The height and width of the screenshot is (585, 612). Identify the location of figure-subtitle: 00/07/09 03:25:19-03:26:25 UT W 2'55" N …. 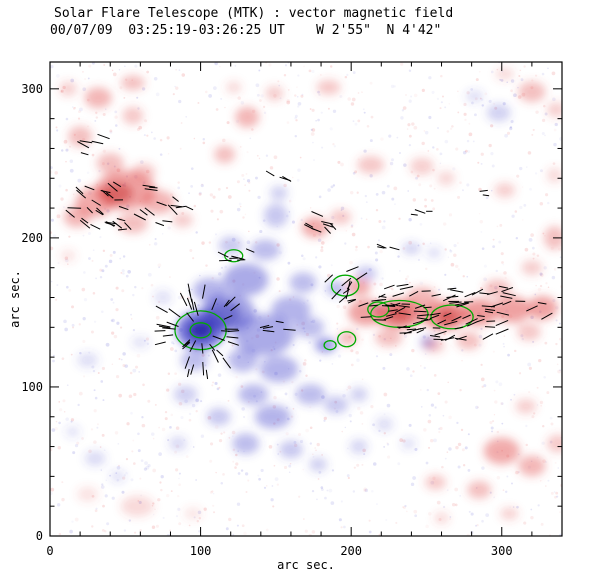
(246, 30).